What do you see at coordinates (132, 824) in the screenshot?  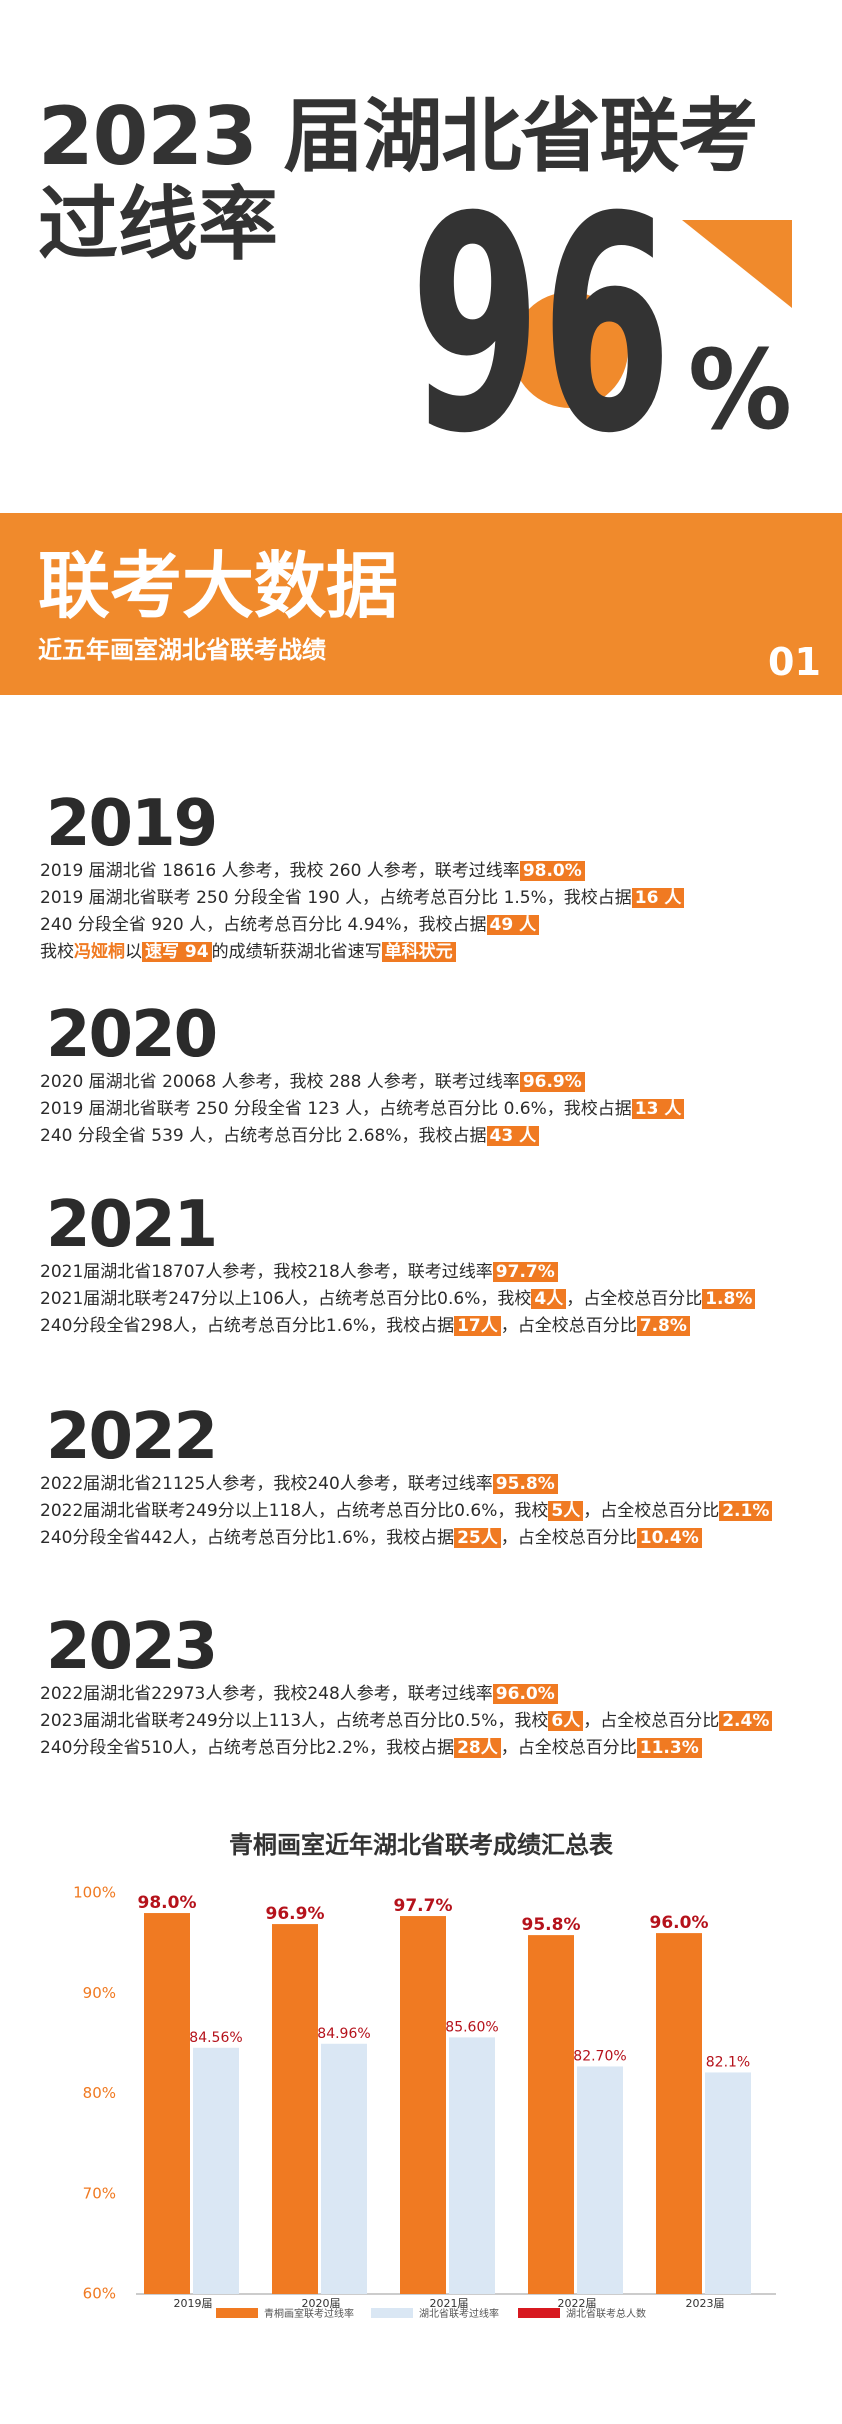 I see `year-heading: 2019` at bounding box center [132, 824].